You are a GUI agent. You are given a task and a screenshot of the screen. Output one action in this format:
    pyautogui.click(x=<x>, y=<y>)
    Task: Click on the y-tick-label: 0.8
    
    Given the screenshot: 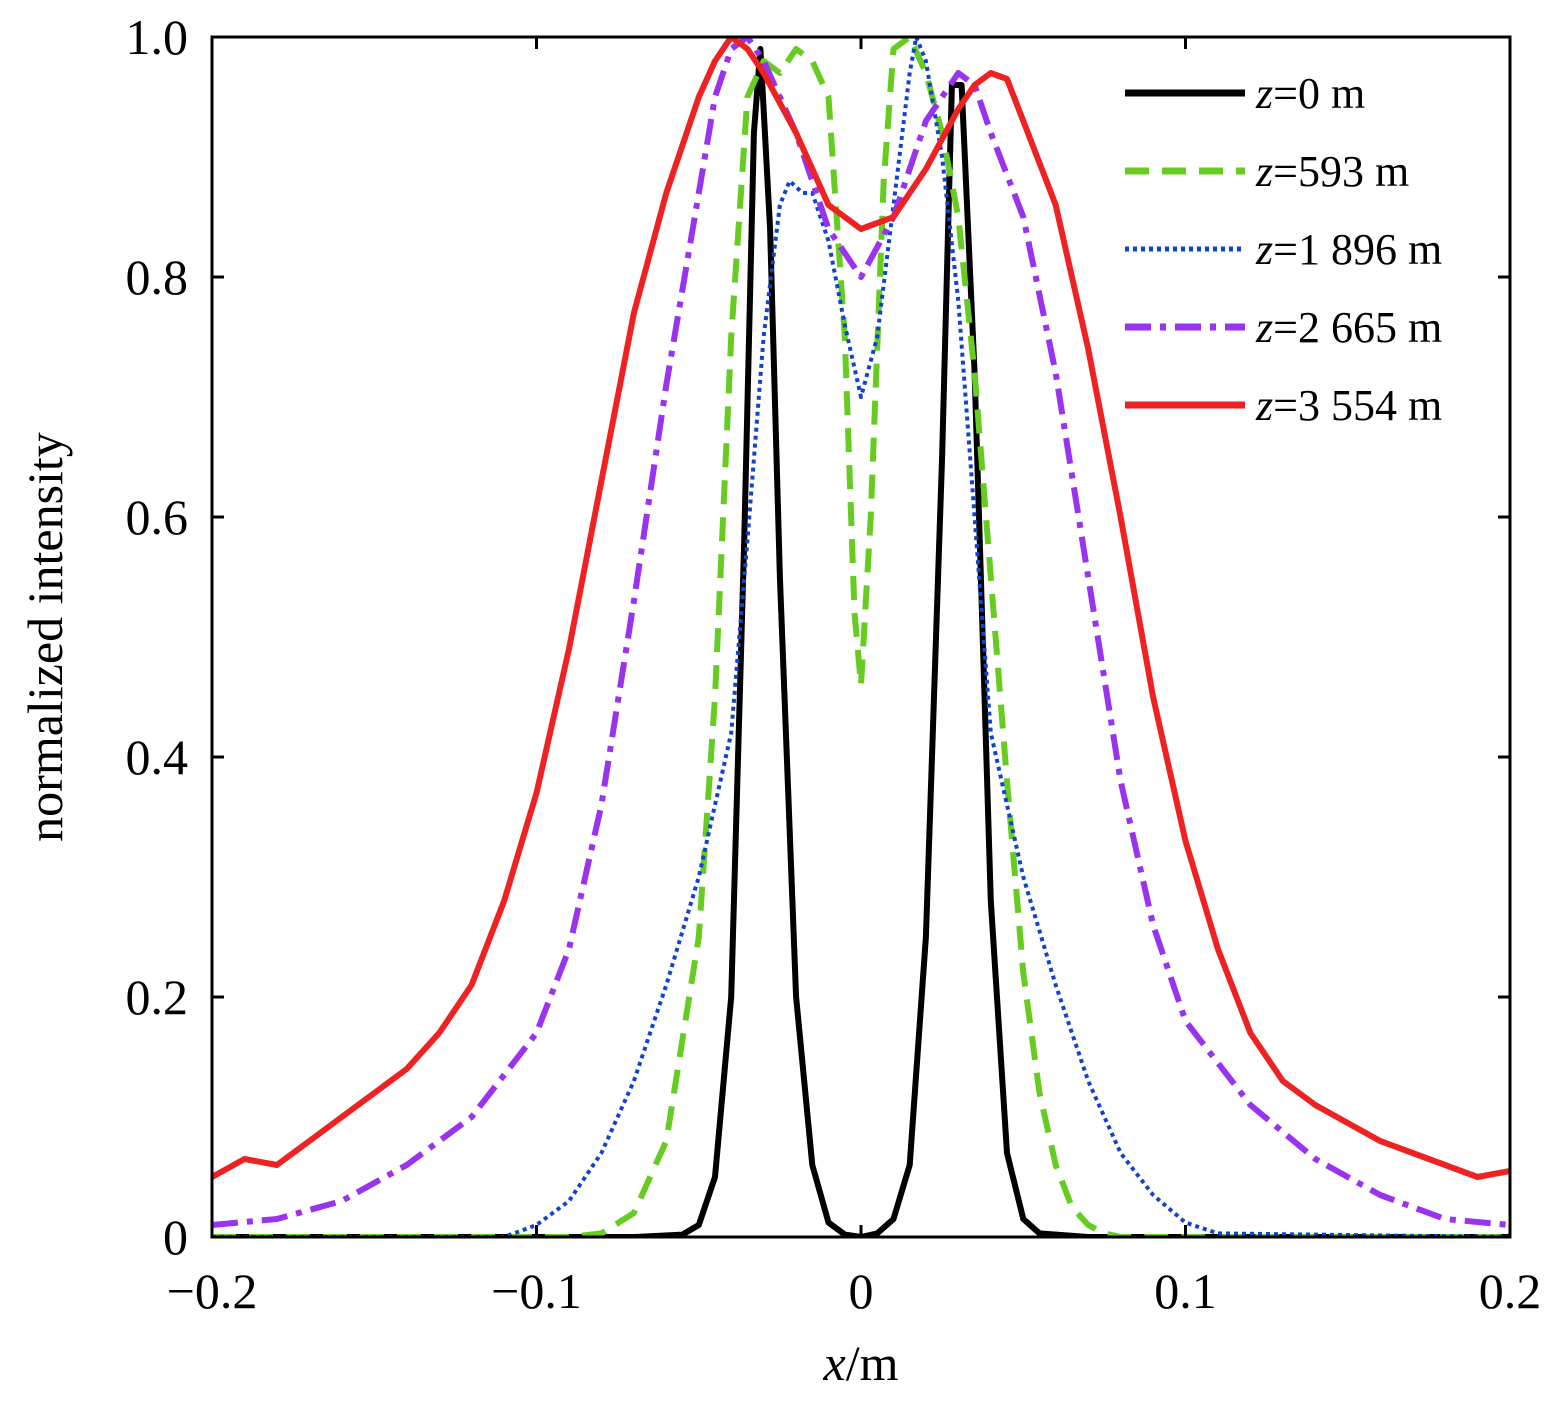 What is the action you would take?
    pyautogui.click(x=157, y=277)
    